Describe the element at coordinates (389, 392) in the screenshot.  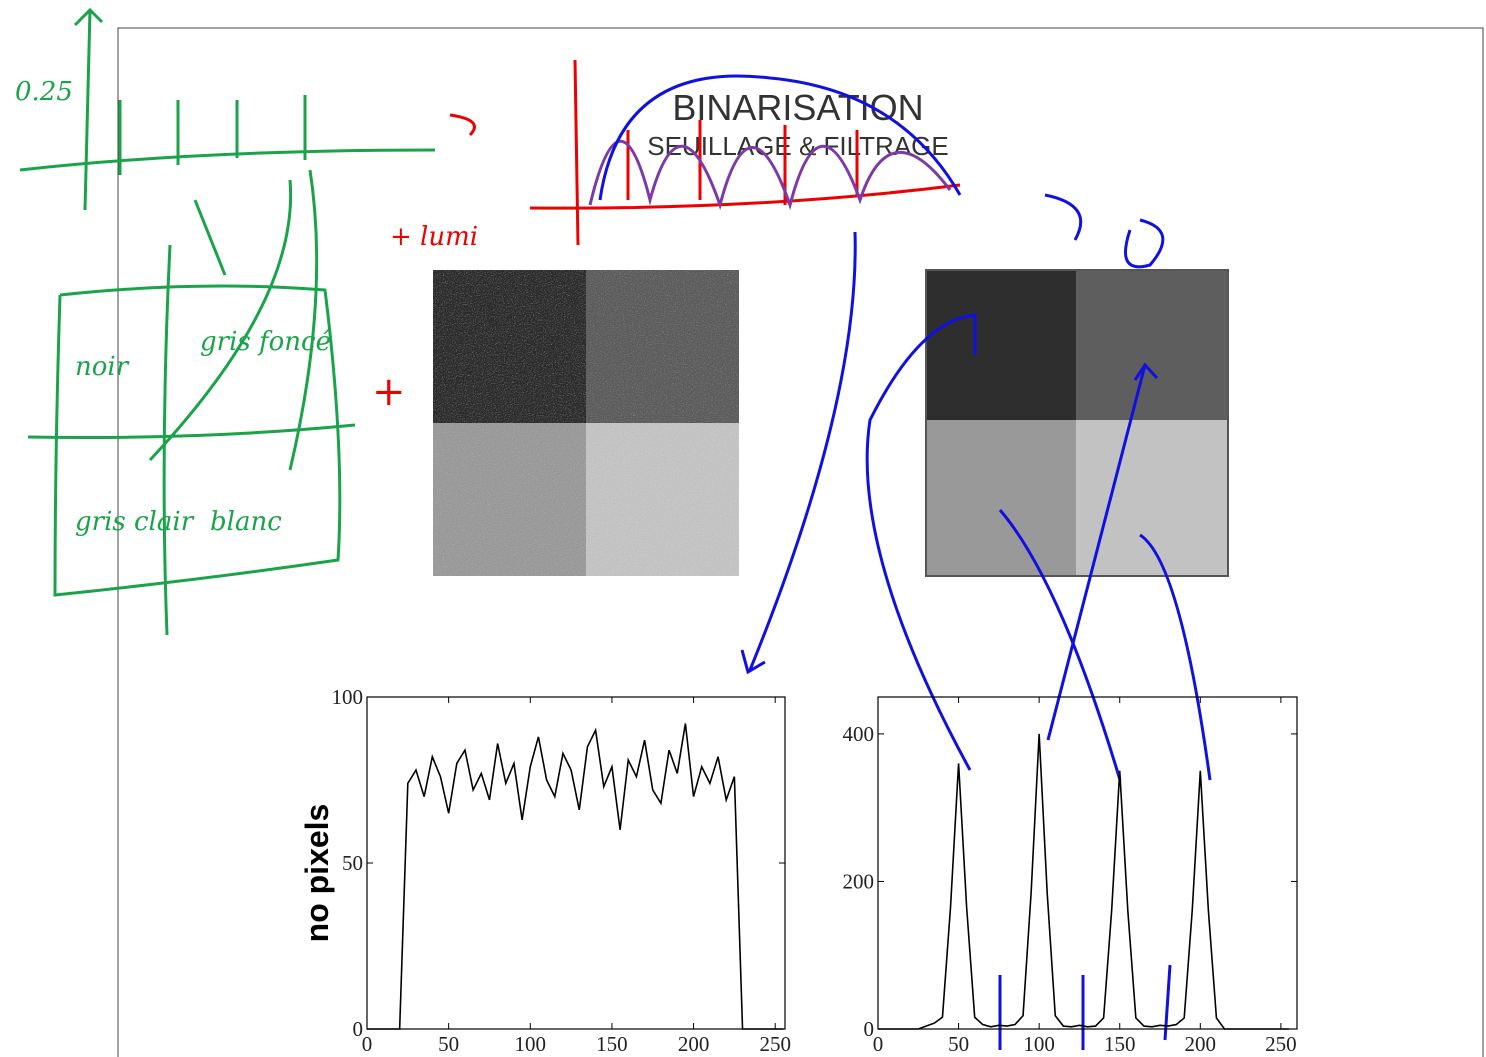
I see `note: +` at that location.